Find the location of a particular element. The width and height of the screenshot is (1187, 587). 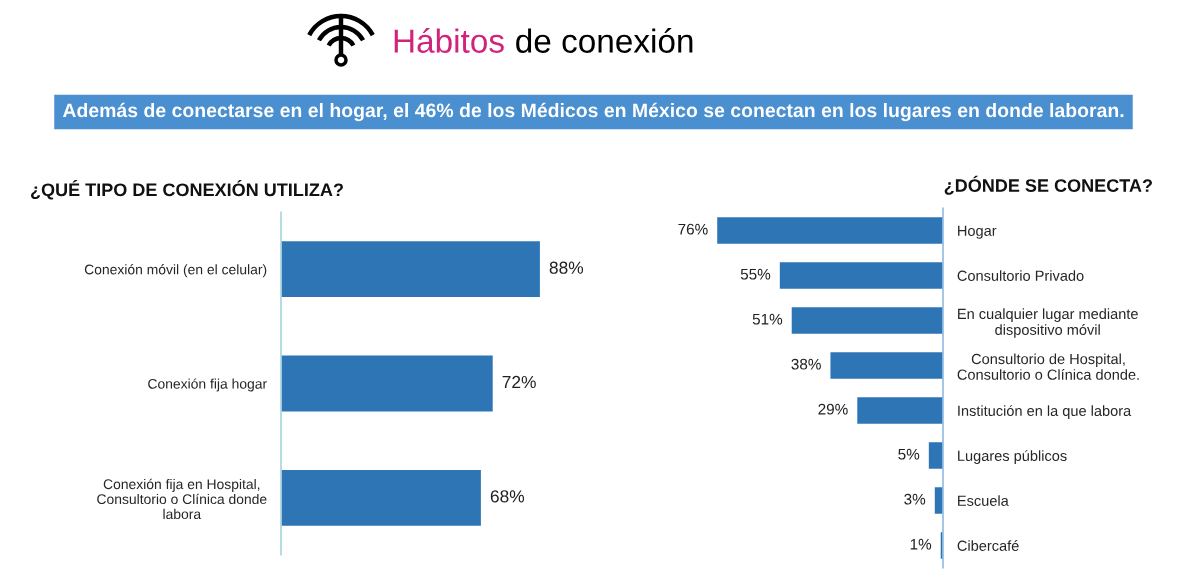

data-label: 76% is located at coordinates (693, 229).